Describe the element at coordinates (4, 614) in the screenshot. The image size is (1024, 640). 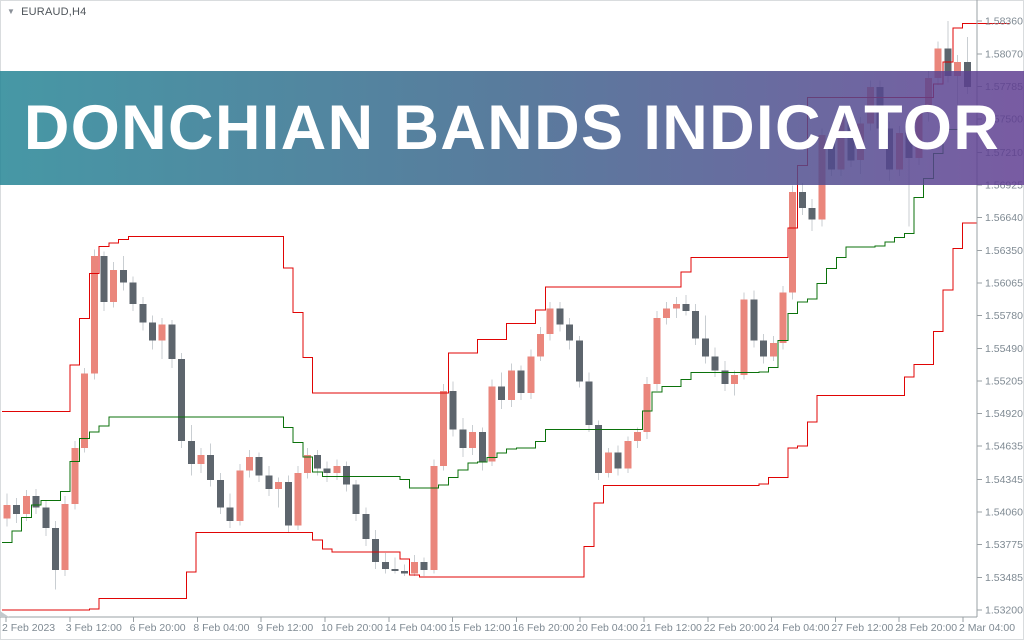
I see `scroll-anchor-icon` at that location.